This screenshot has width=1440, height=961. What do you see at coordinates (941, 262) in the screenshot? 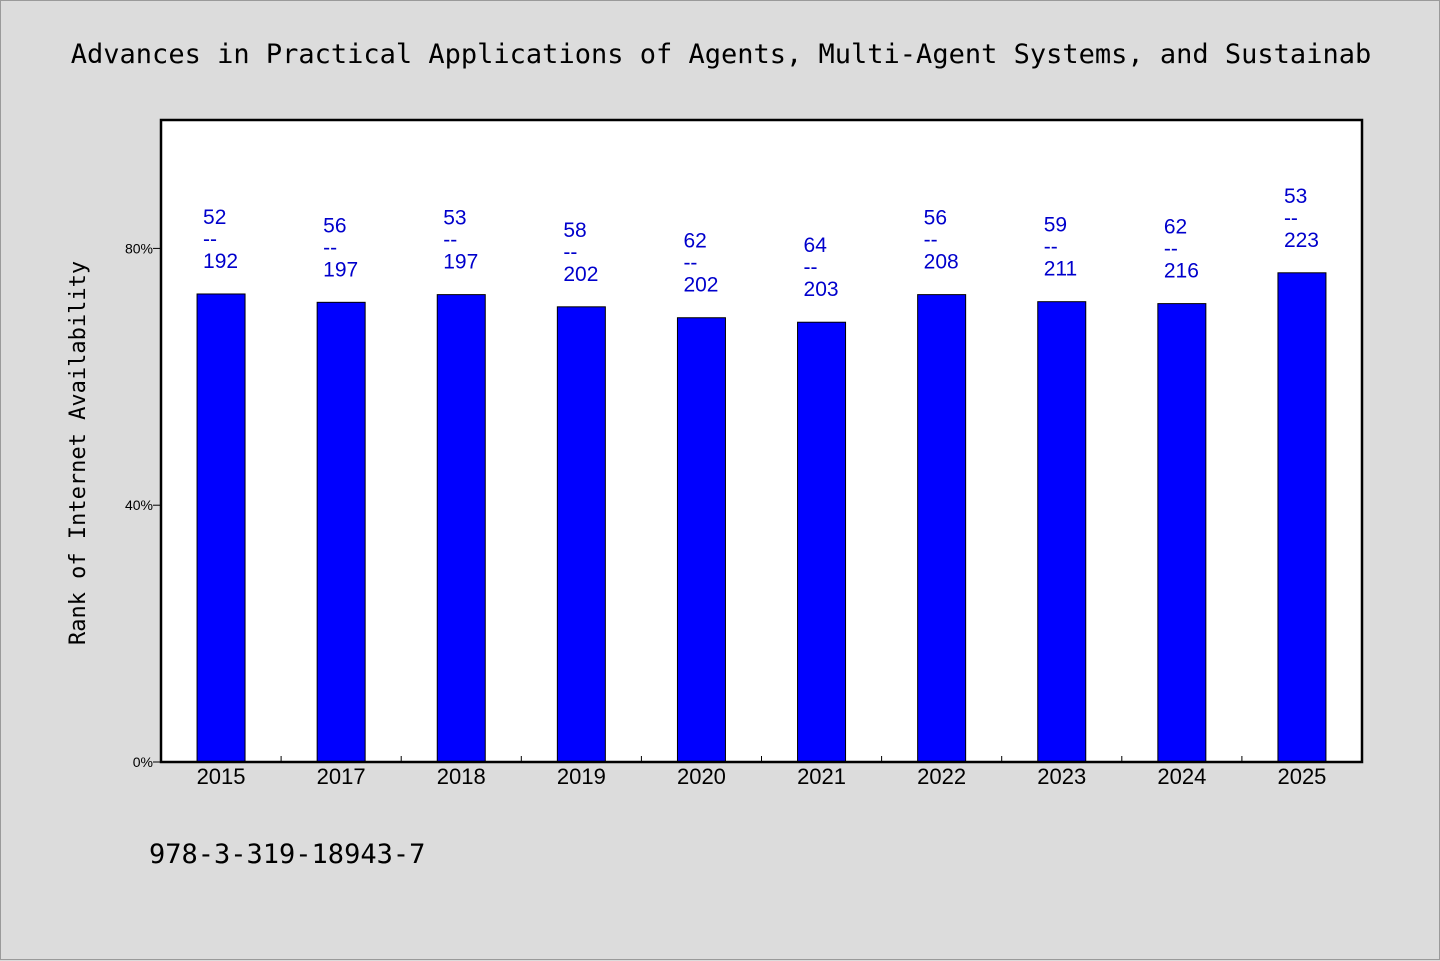
I see `bar-label-line: 208` at bounding box center [941, 262].